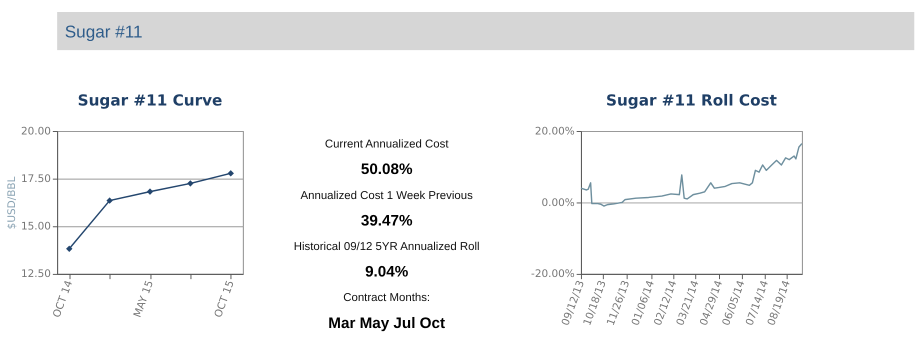 Image resolution: width=920 pixels, height=362 pixels. Describe the element at coordinates (35, 131) in the screenshot. I see `y-tick-label: 20.00` at that location.